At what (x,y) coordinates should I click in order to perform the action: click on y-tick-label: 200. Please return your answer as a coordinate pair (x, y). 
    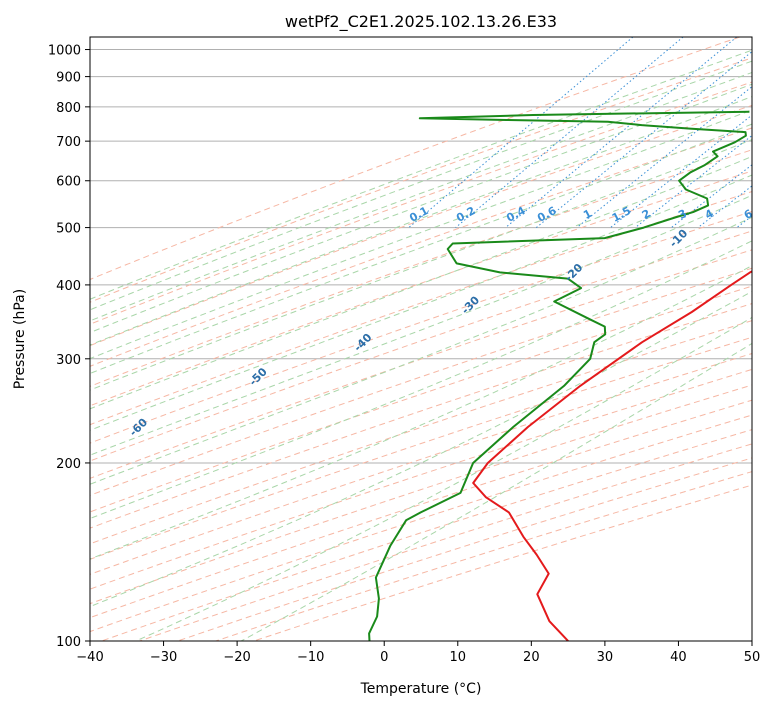
    Looking at the image, I should click on (68, 464).